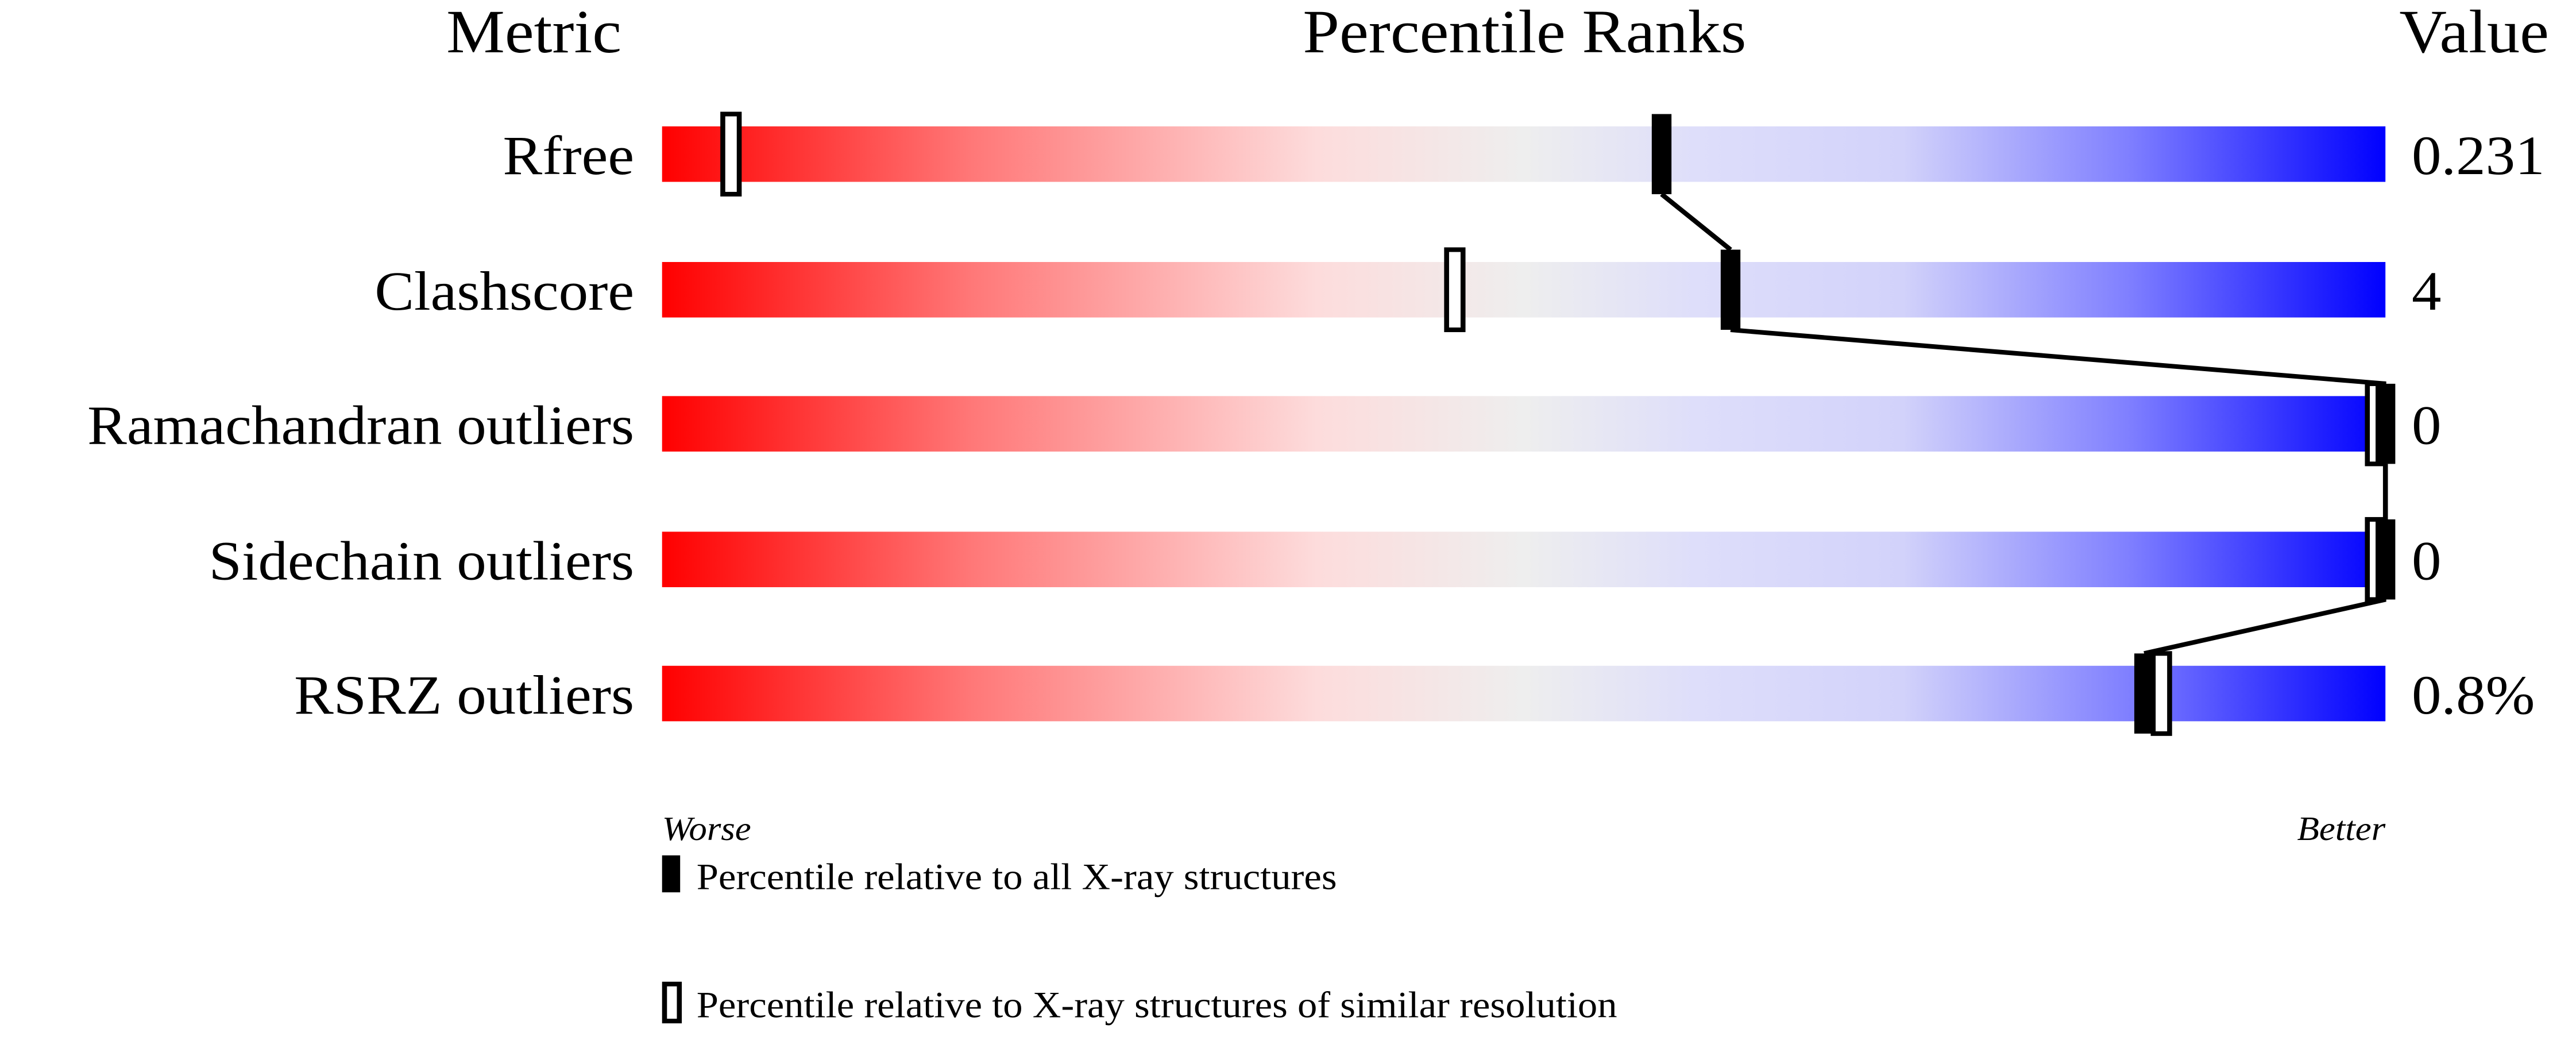 Image resolution: width=2576 pixels, height=1048 pixels. Describe the element at coordinates (568, 155) in the screenshot. I see `metric-label: Rfree` at that location.